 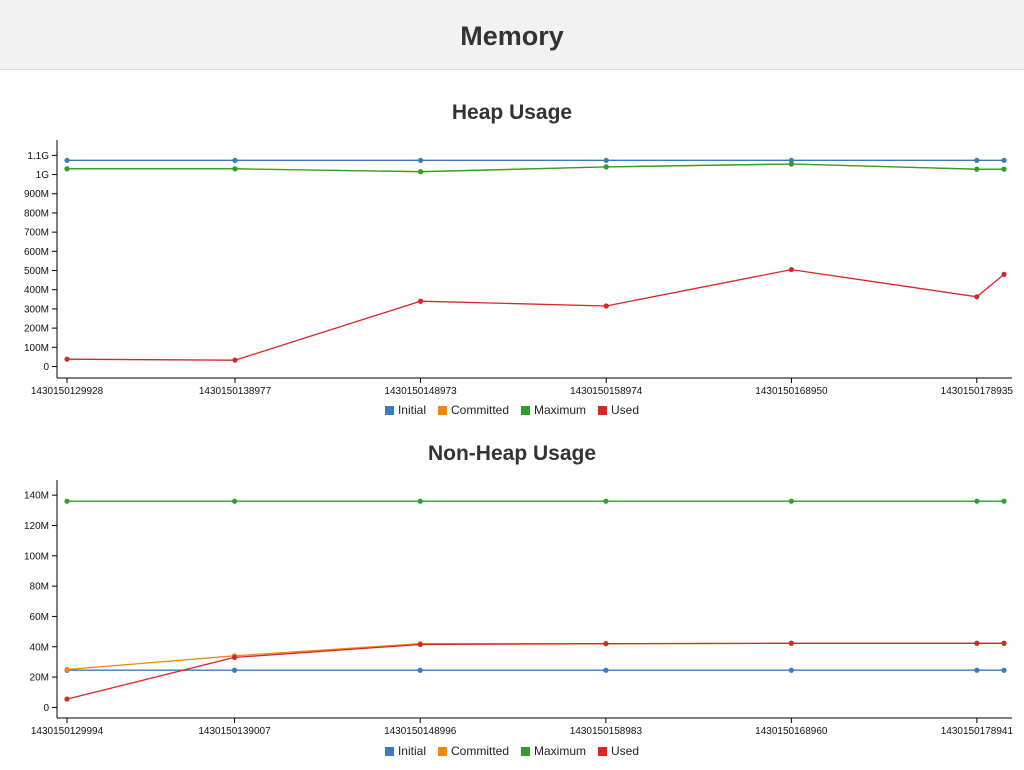 I want to click on nonheap-chart-title: Non-Heap Usage, so click(x=512, y=453).